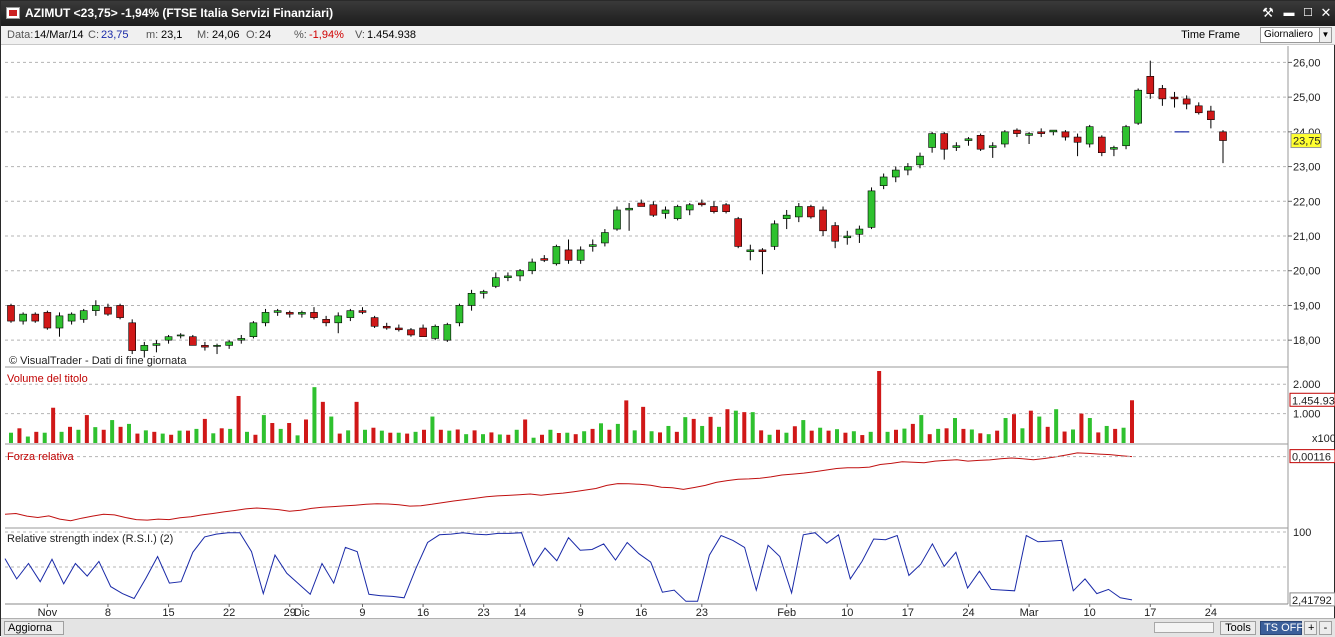 The width and height of the screenshot is (1335, 637). What do you see at coordinates (1307, 341) in the screenshot?
I see `price-tick-label: 18,00` at bounding box center [1307, 341].